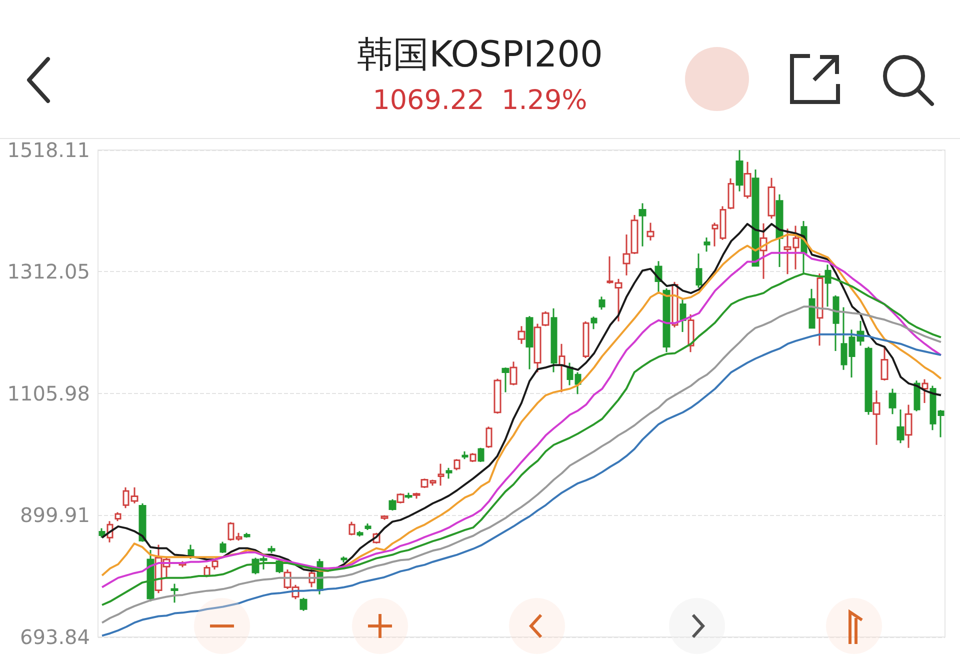 This screenshot has width=960, height=659. I want to click on y-tick-label: 693.84, so click(55, 637).